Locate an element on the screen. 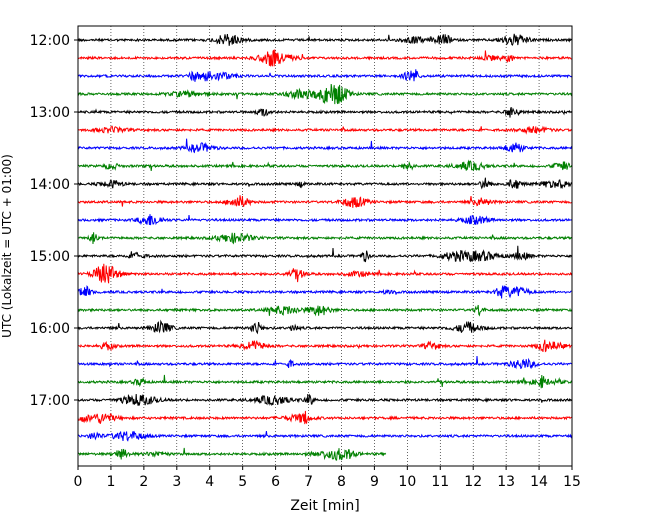 This screenshot has width=650, height=525. x-tick-label: 7 is located at coordinates (308, 482).